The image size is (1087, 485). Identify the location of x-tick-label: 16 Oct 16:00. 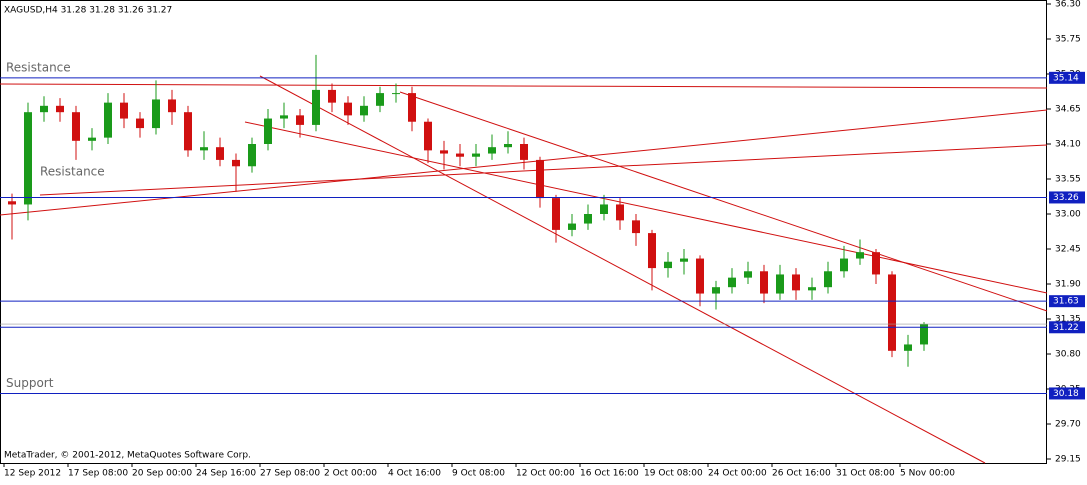
(609, 474).